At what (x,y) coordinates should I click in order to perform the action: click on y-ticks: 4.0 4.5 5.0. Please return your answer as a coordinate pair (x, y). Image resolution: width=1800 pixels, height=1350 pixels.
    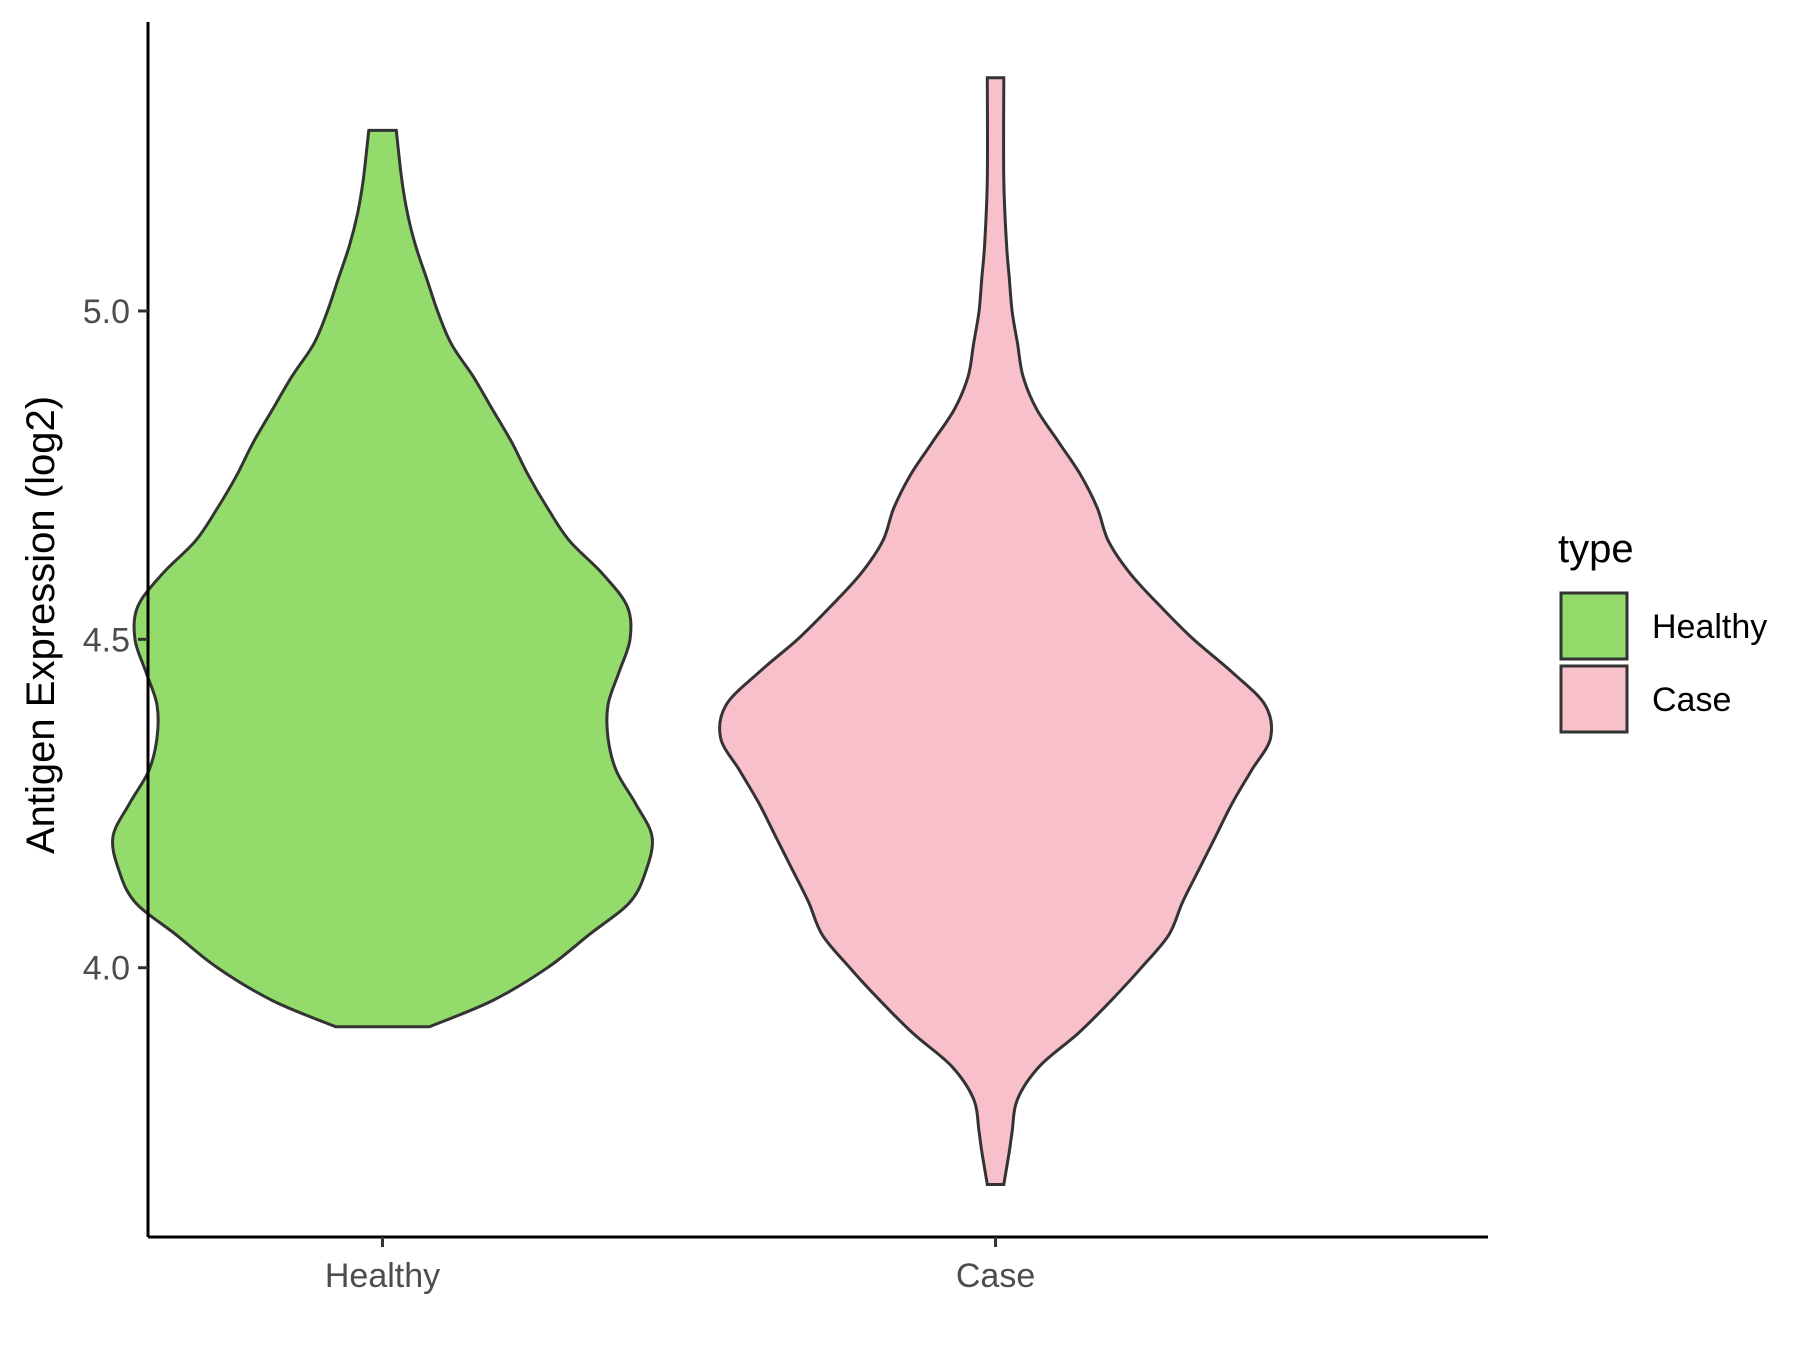
    Looking at the image, I should click on (115, 640).